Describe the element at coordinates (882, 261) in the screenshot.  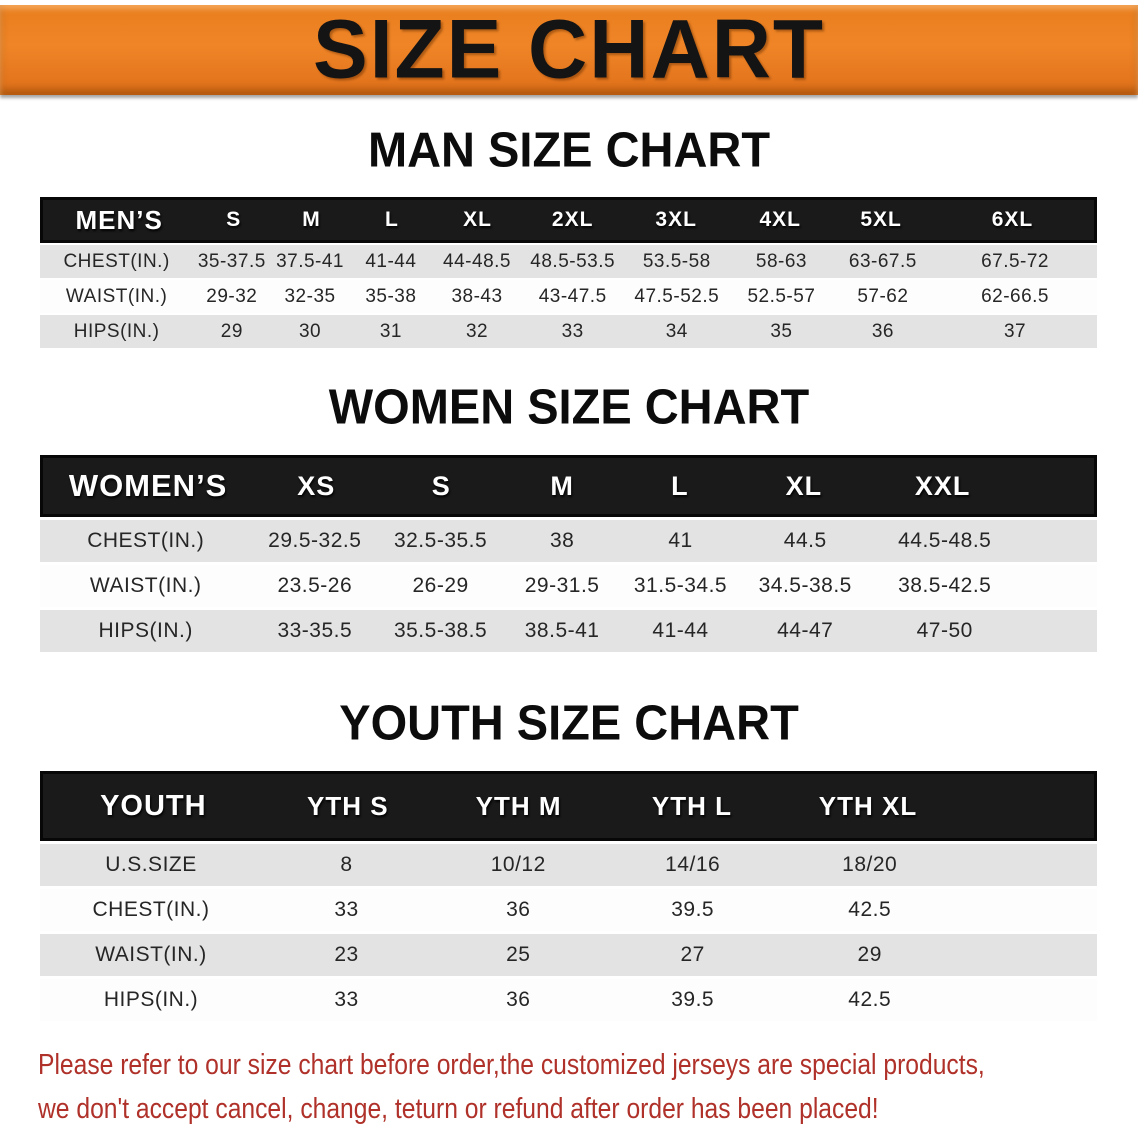
I see `cell-value: 63-67.5` at that location.